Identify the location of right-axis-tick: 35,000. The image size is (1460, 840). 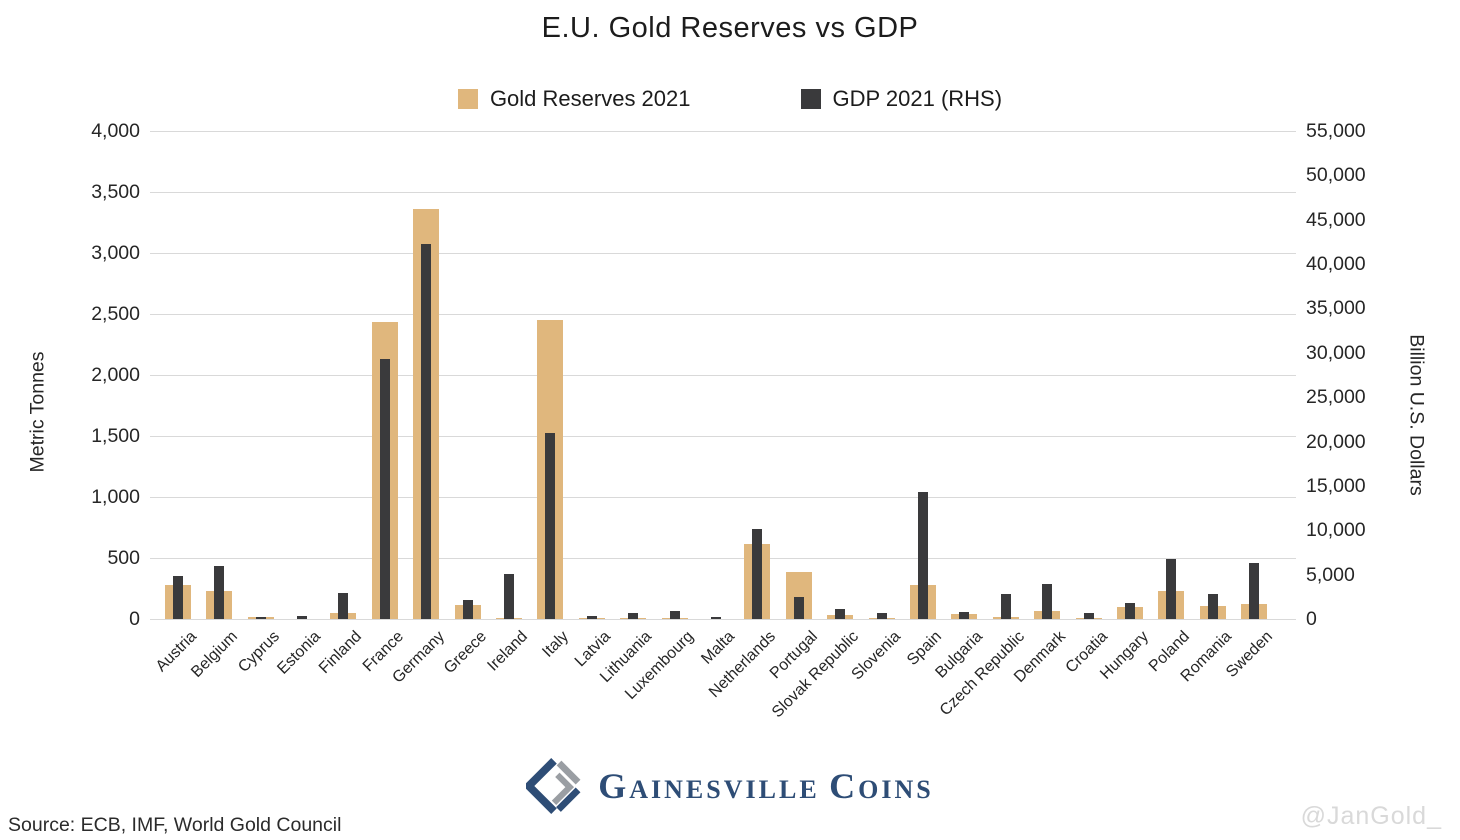
(1336, 308).